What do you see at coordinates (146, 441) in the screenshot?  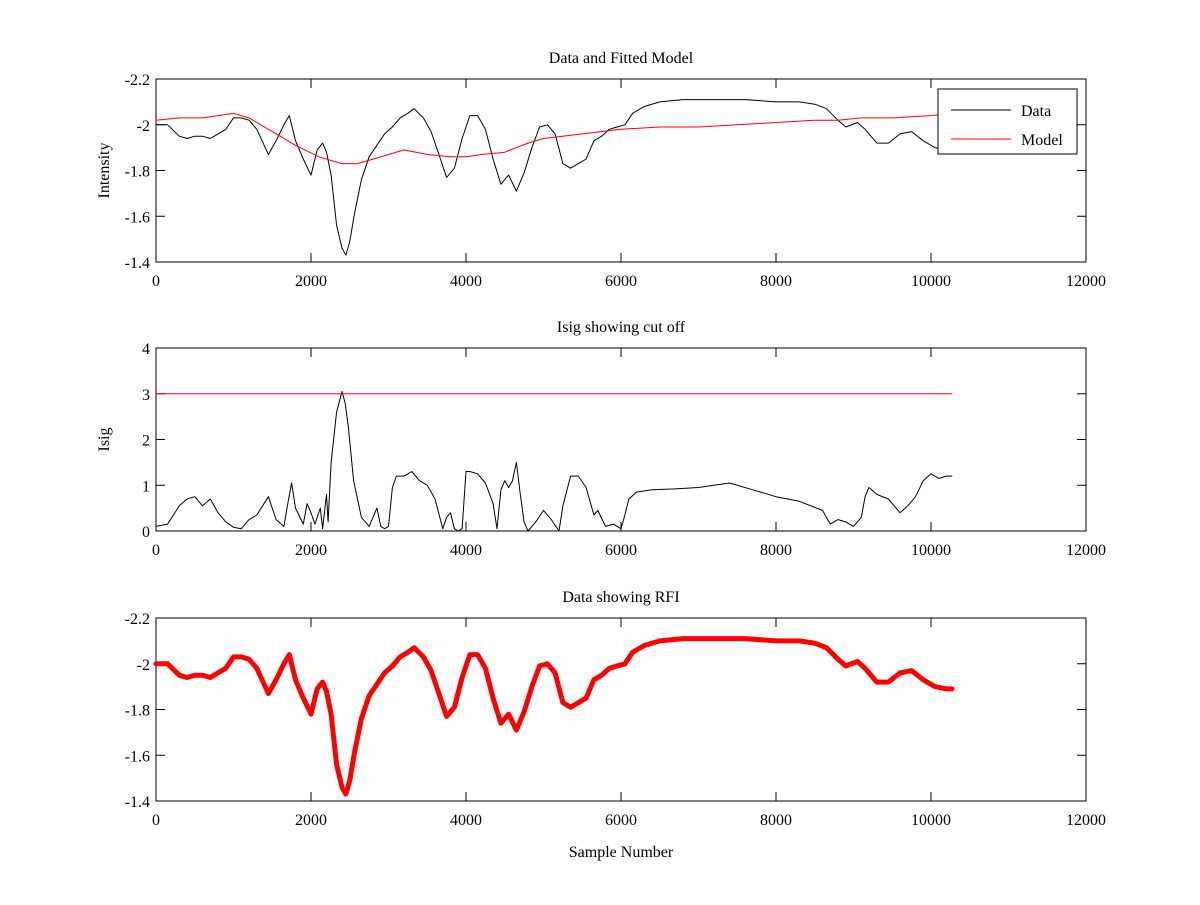 I see `y-tick-label: 2` at bounding box center [146, 441].